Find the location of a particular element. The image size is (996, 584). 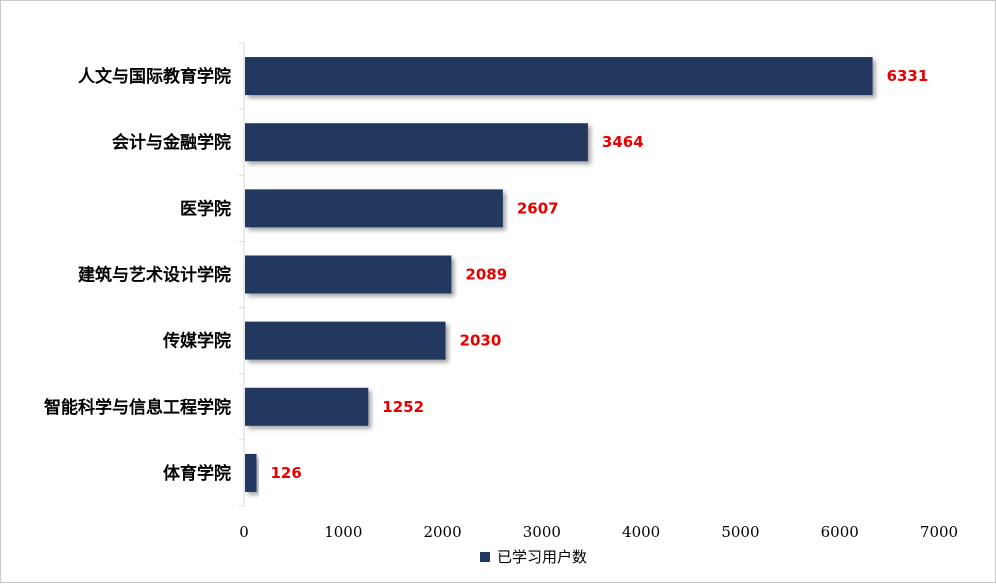

data-label: 2089 is located at coordinates (486, 275).